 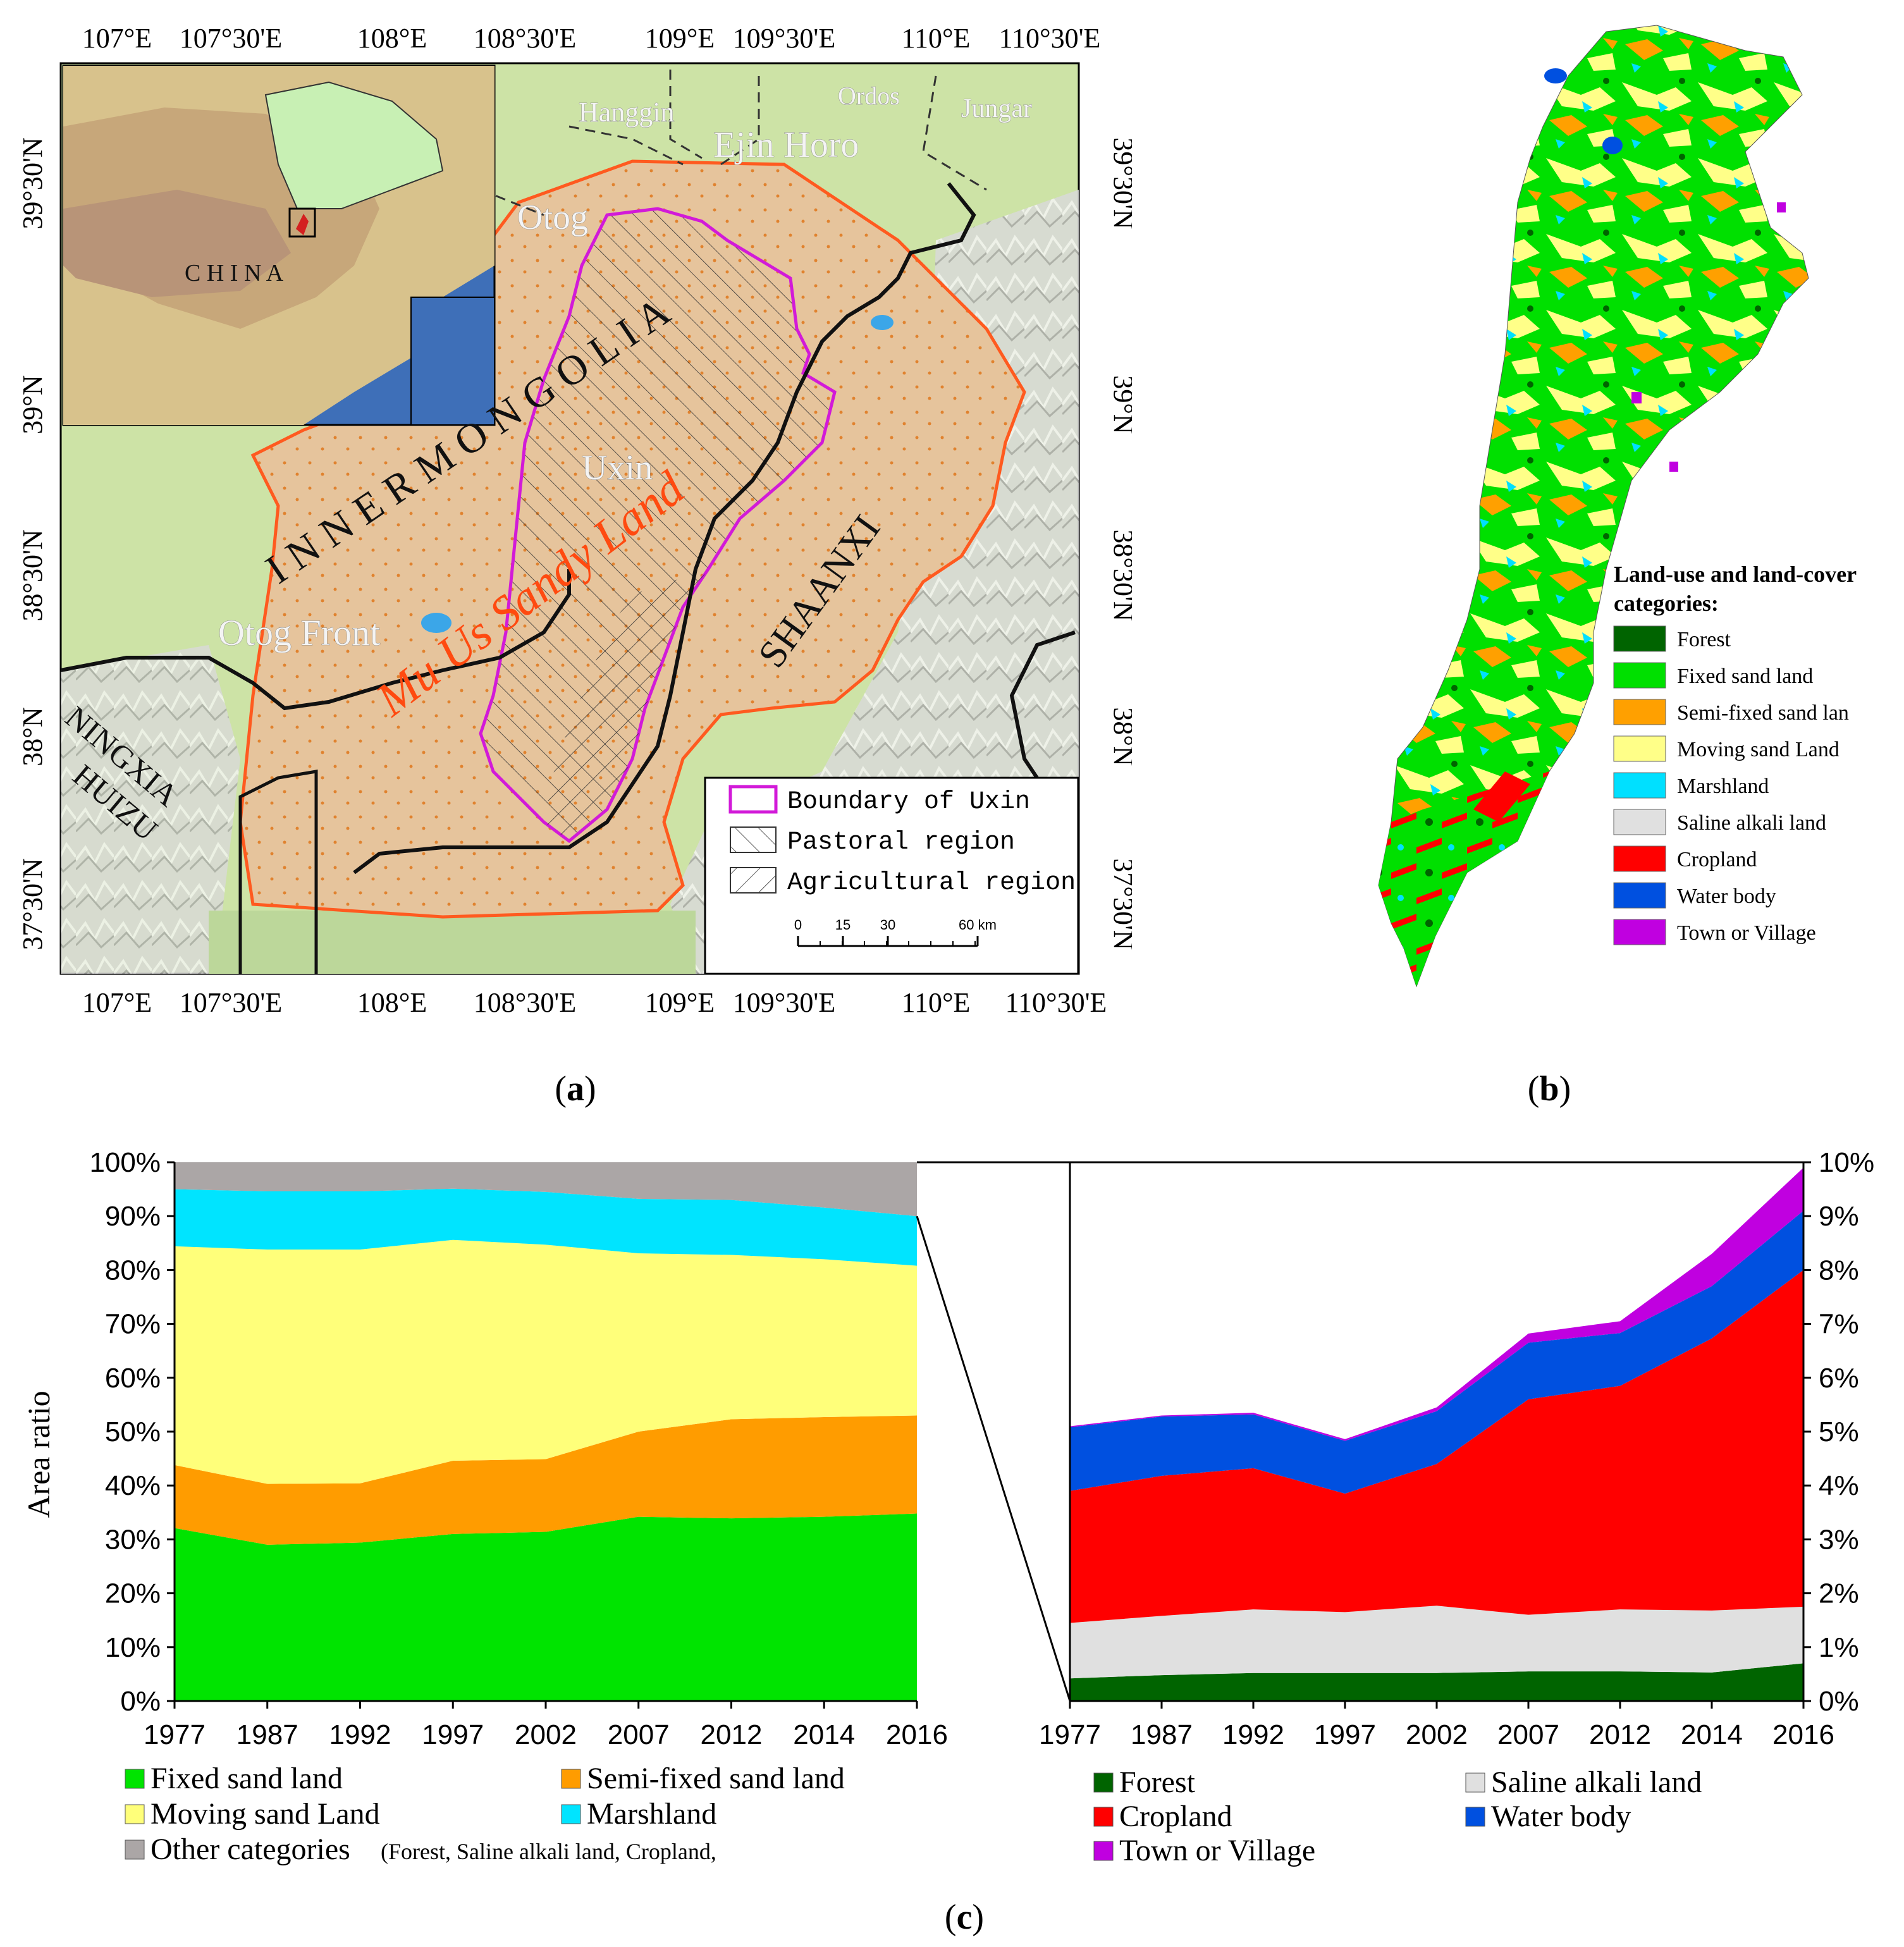 What do you see at coordinates (1726, 896) in the screenshot?
I see `legend-label-water-body: Water body` at bounding box center [1726, 896].